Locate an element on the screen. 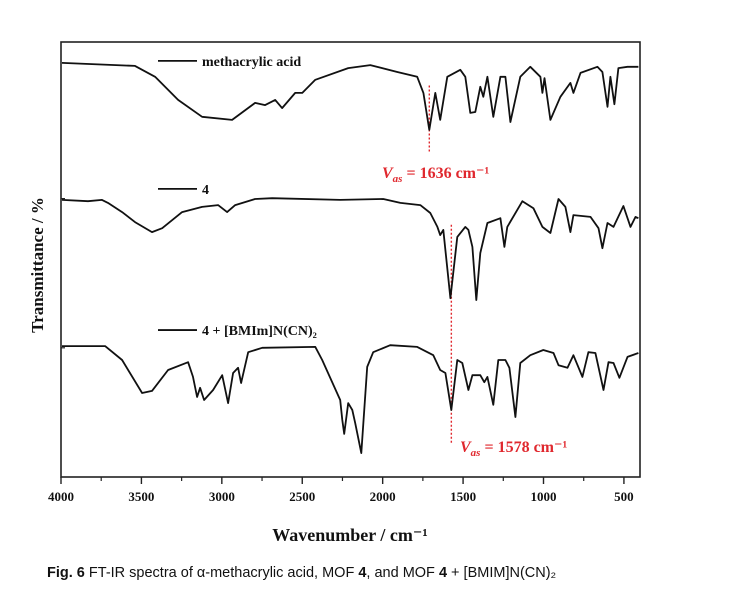 This screenshot has width=736, height=598. annotation-value: = 1578 cm⁻¹ is located at coordinates (523, 447).